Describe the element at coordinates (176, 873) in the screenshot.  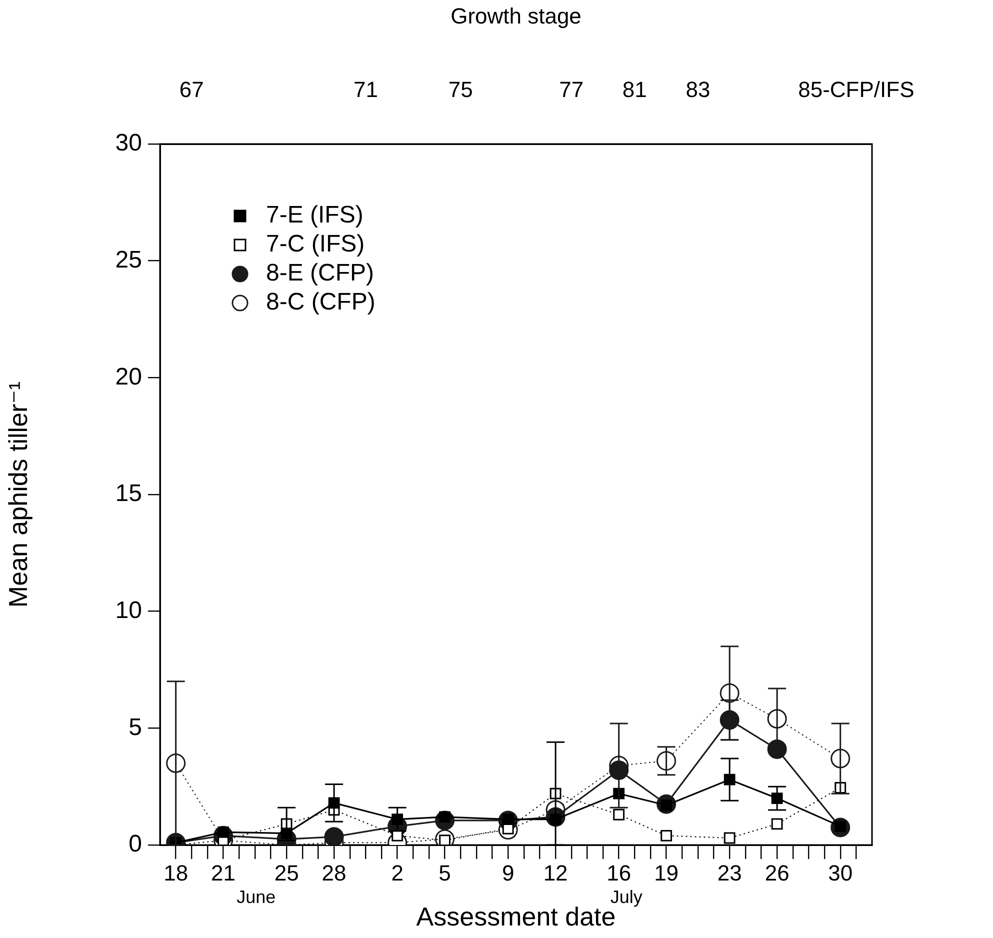
I see `x-tick-label: 18` at that location.